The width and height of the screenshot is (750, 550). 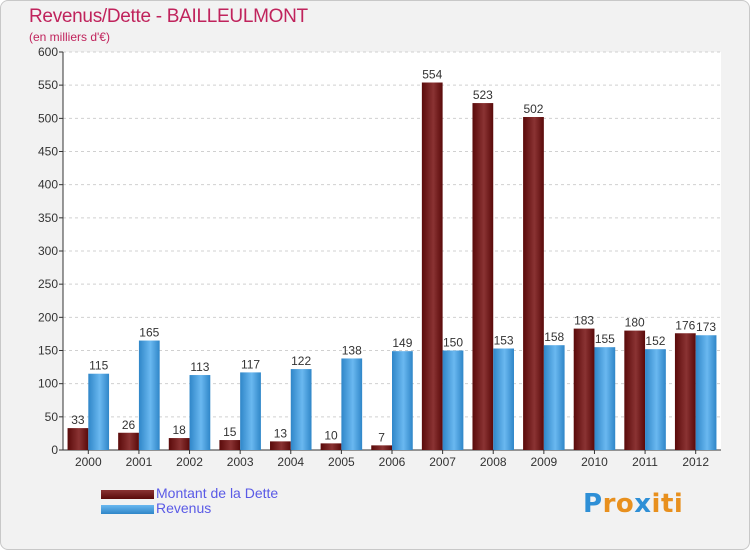 What do you see at coordinates (609, 504) in the screenshot?
I see `logo-letter: r` at bounding box center [609, 504].